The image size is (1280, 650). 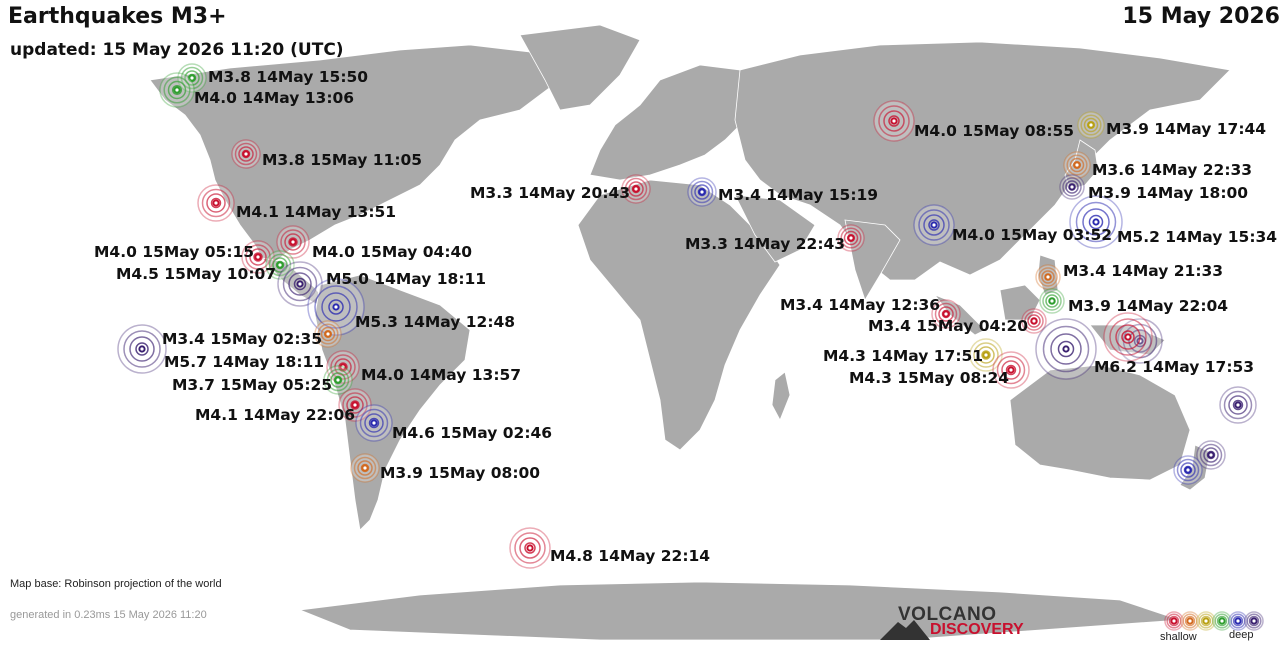 I want to click on landmass-north-america, so click(x=355, y=153).